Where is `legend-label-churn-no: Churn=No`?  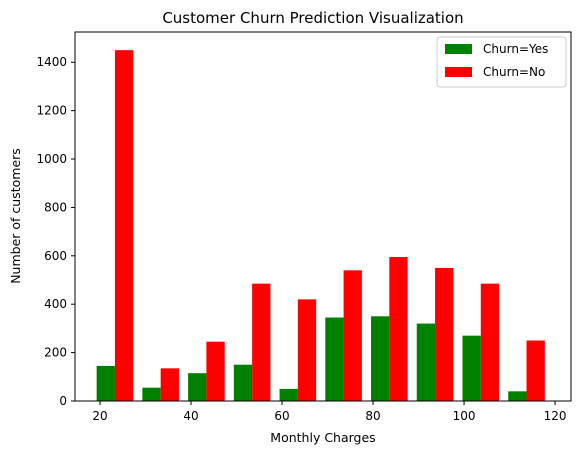
legend-label-churn-no: Churn=No is located at coordinates (514, 72).